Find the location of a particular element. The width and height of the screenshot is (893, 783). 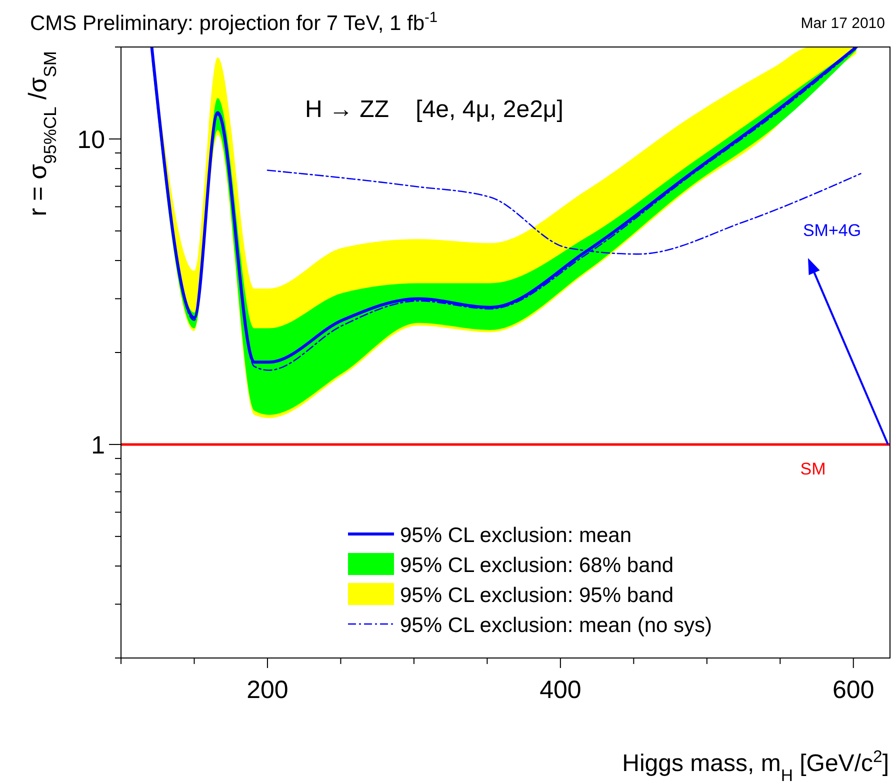

legend-label: 95% CL exclusion: mean is located at coordinates (516, 535).